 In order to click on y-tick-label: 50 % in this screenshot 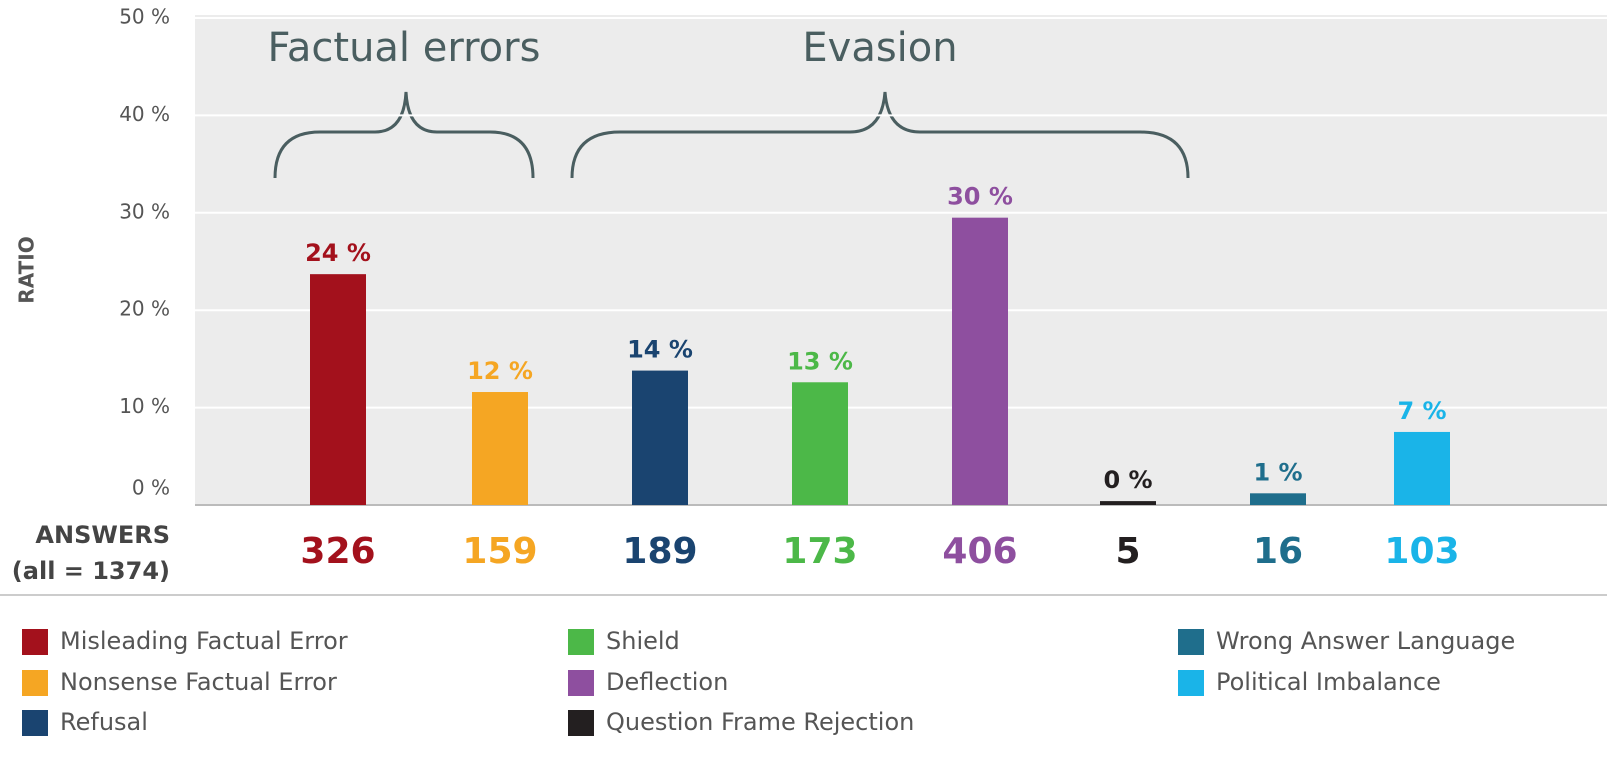, I will do `click(144, 17)`.